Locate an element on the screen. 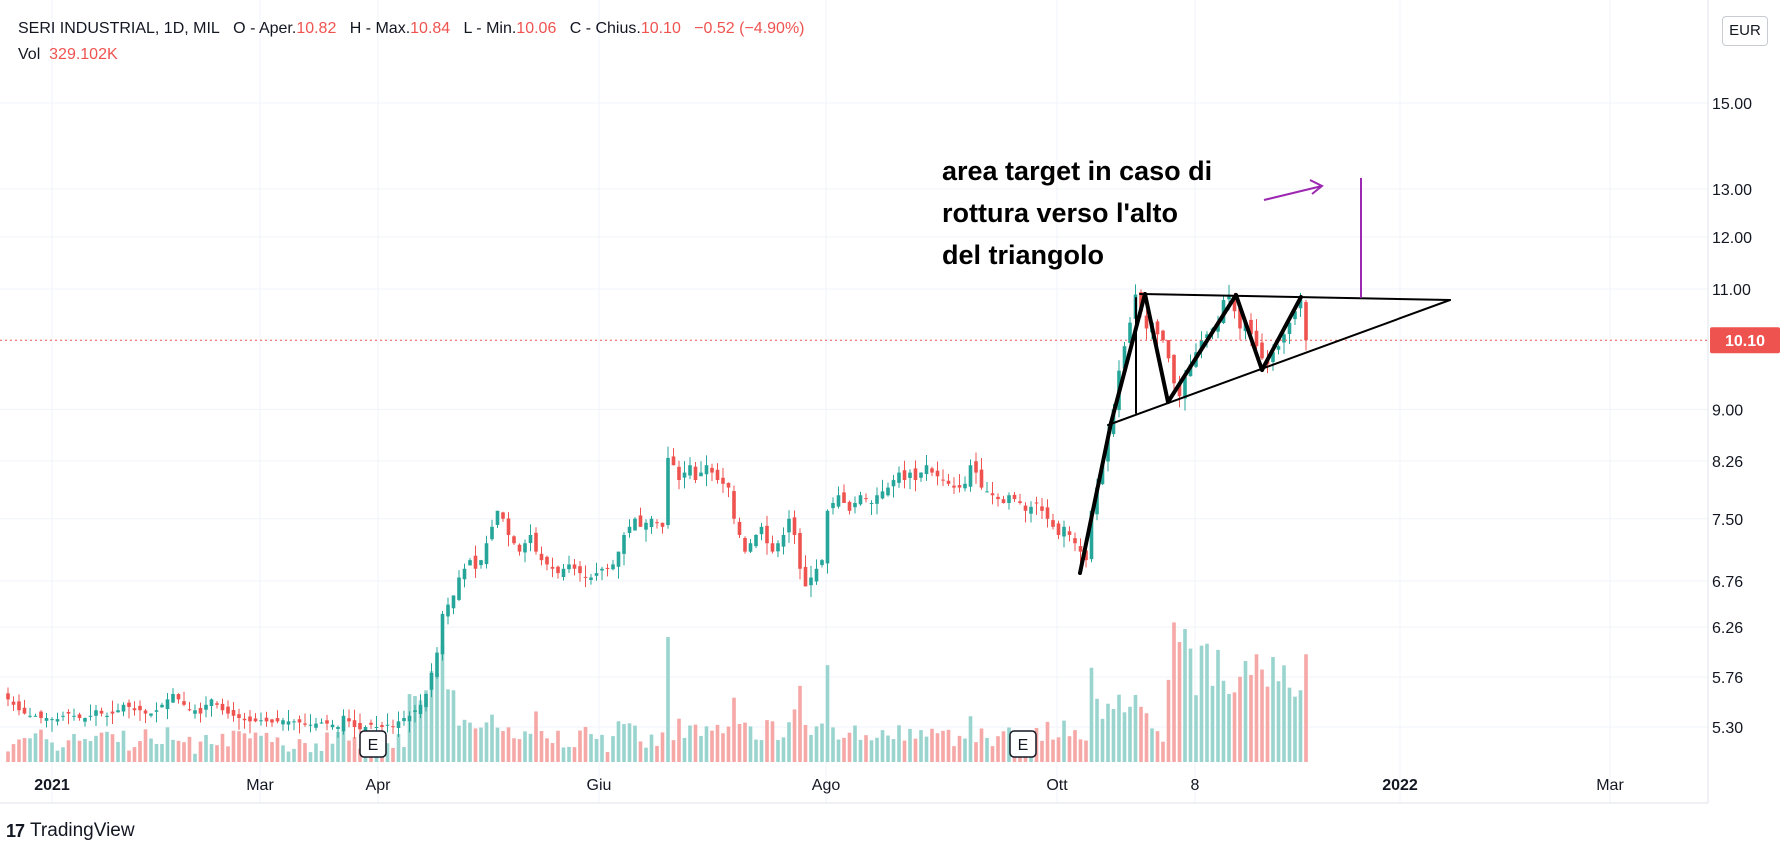  currency-button: EUR is located at coordinates (1745, 31).